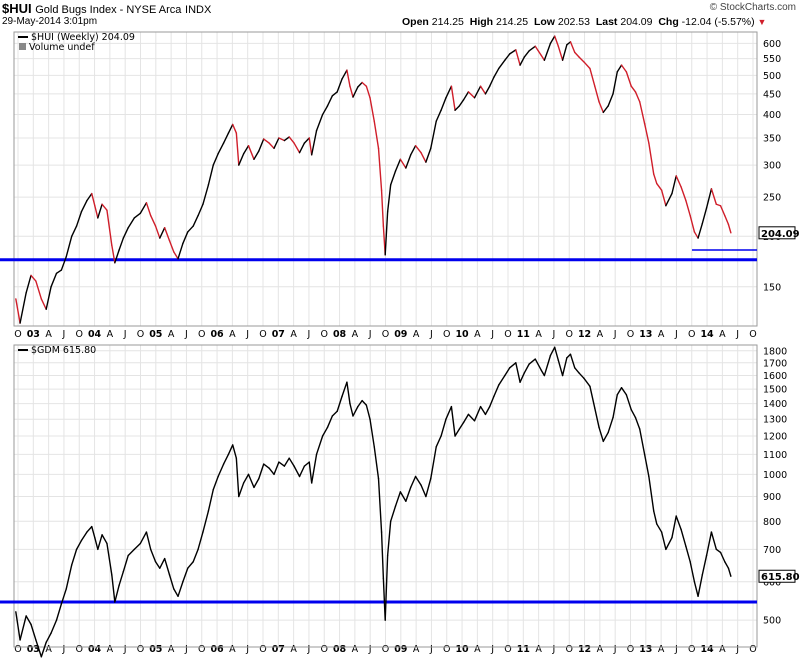 This screenshot has width=800, height=659. What do you see at coordinates (775, 420) in the screenshot?
I see `y-tick-label: 1300` at bounding box center [775, 420].